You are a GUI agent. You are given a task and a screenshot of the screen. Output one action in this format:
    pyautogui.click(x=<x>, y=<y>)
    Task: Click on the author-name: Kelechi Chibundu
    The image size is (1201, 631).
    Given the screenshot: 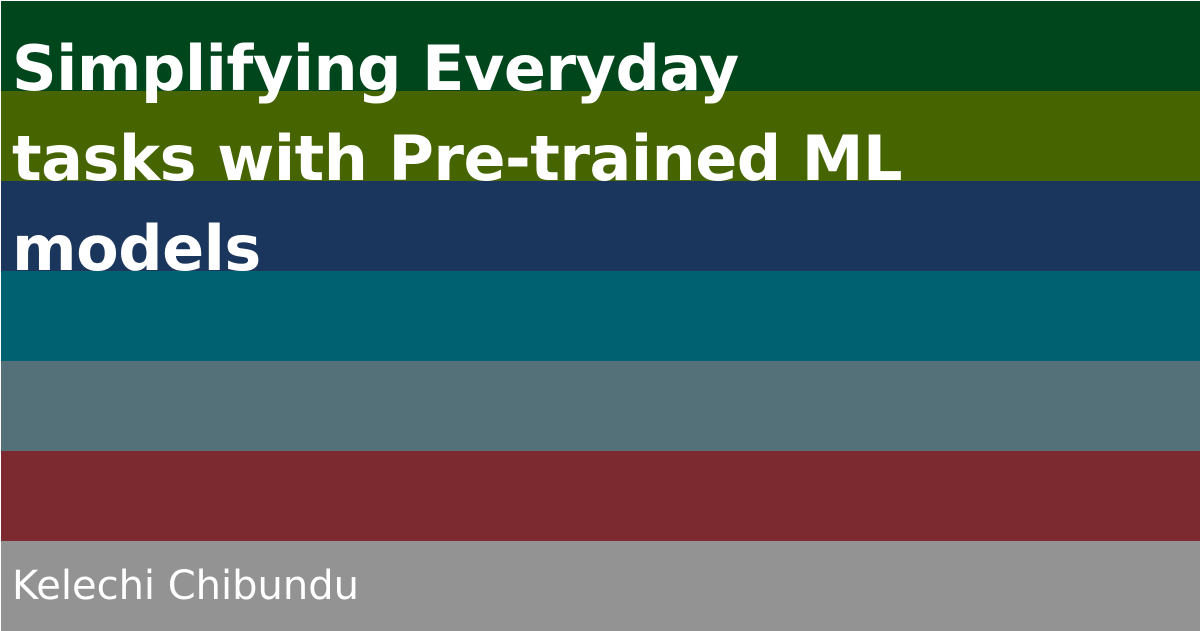 What is the action you would take?
    pyautogui.click(x=185, y=586)
    